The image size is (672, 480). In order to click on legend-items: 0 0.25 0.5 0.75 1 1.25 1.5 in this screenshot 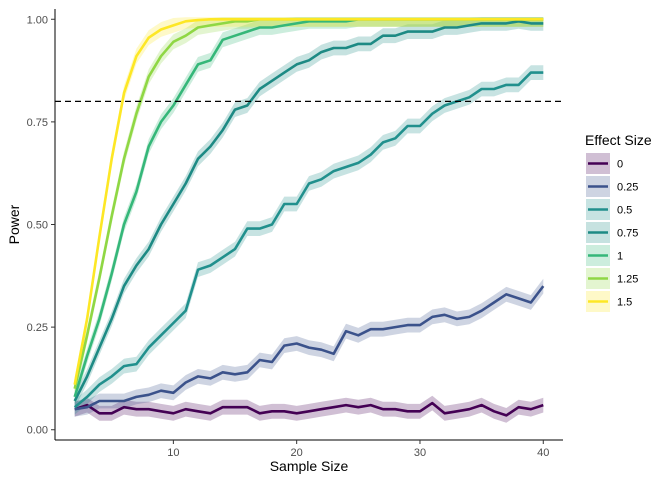, I will do `click(612, 232)`.